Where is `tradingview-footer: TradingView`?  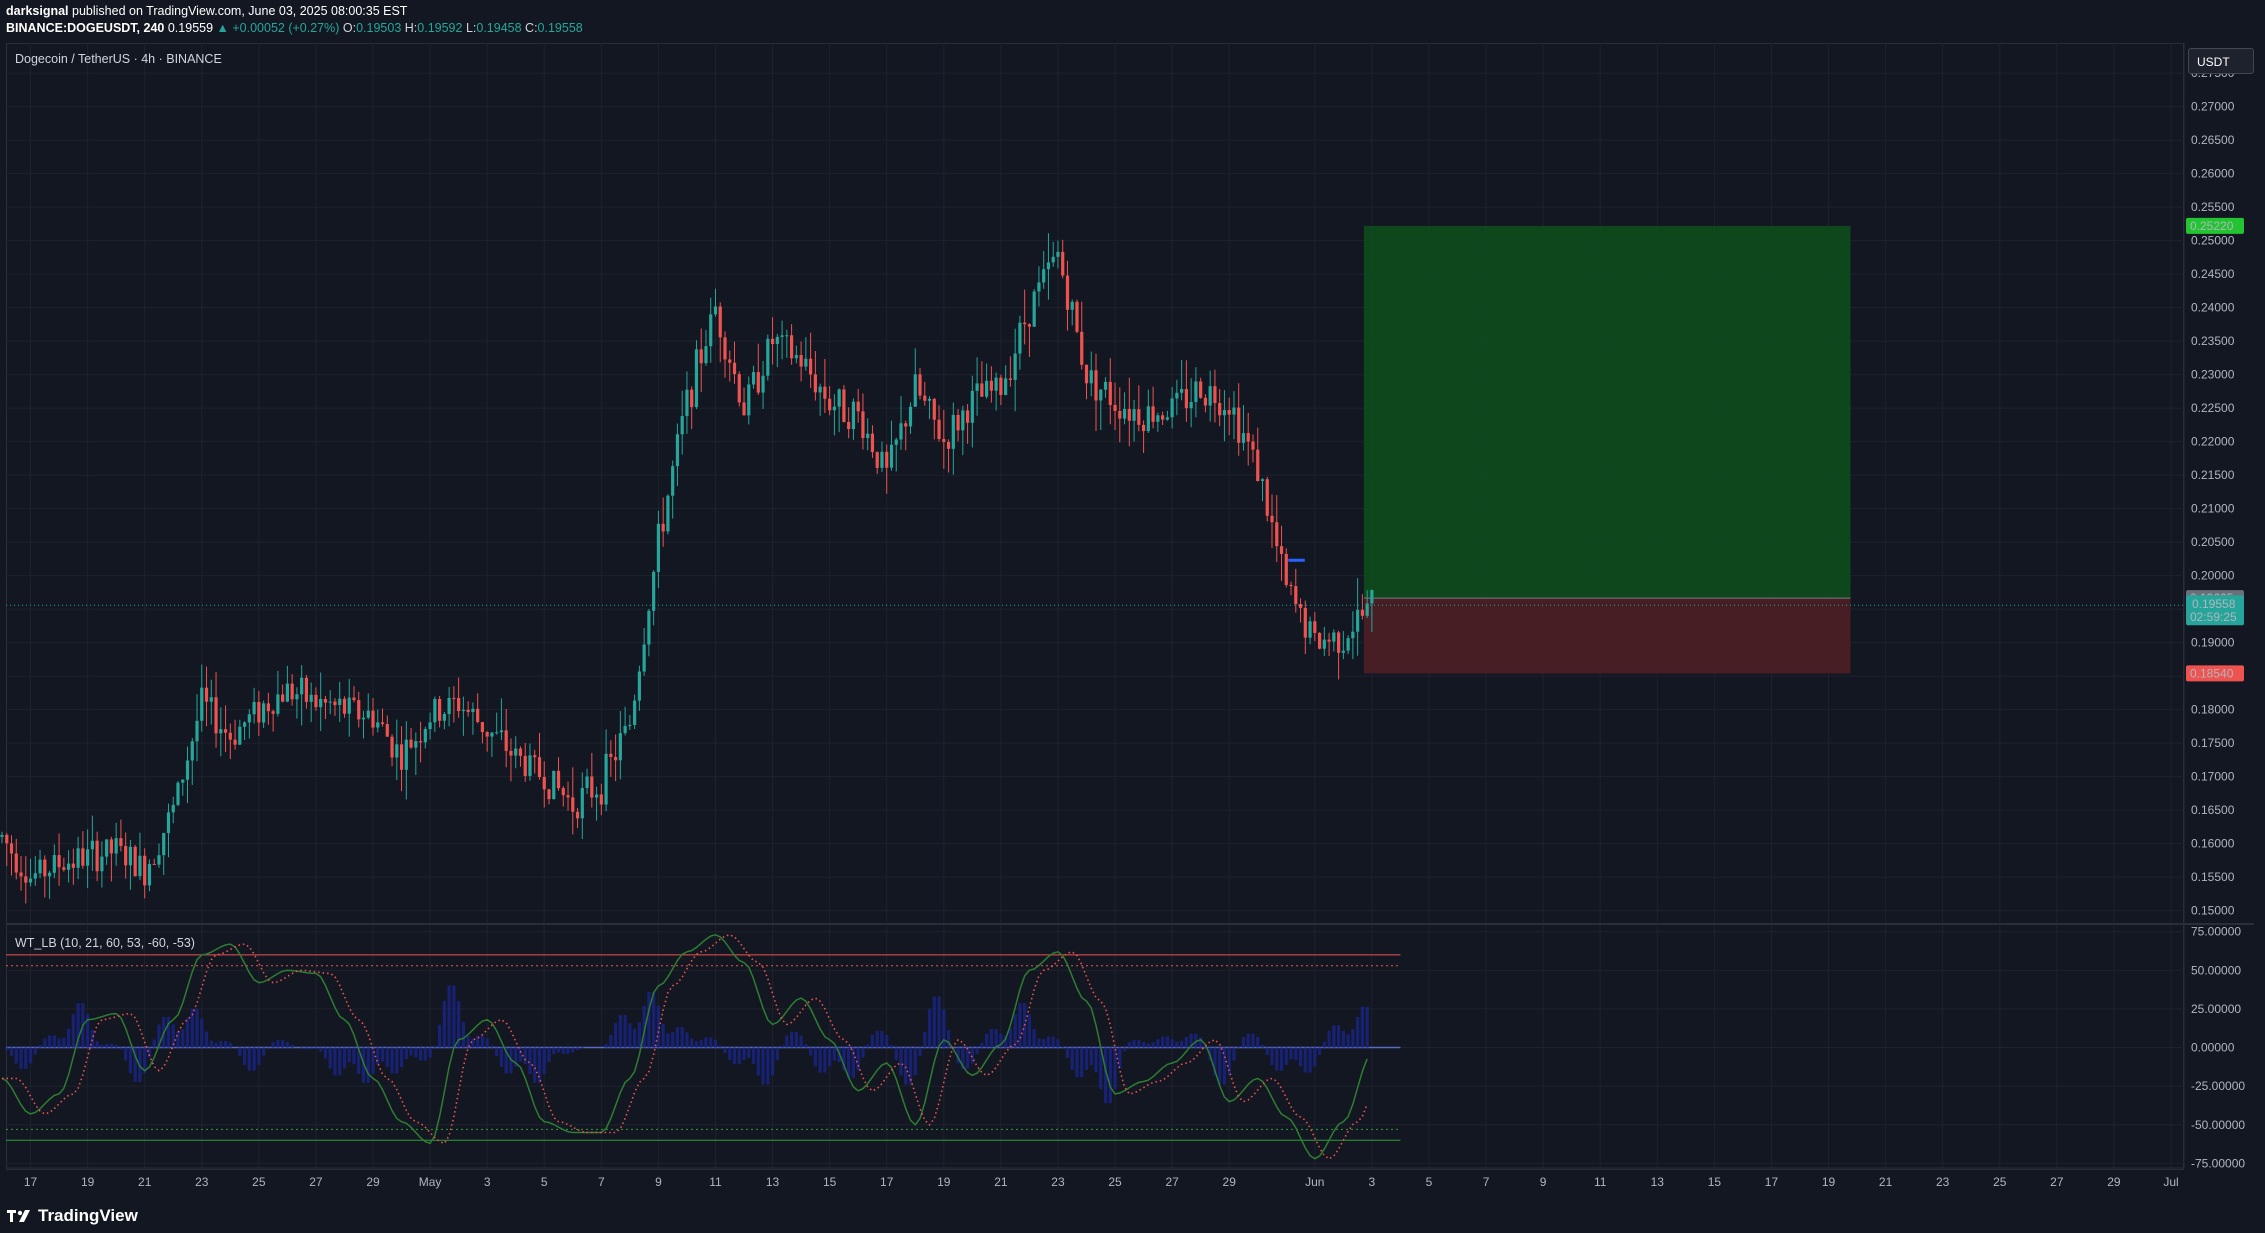
tradingview-footer: TradingView is located at coordinates (72, 1216).